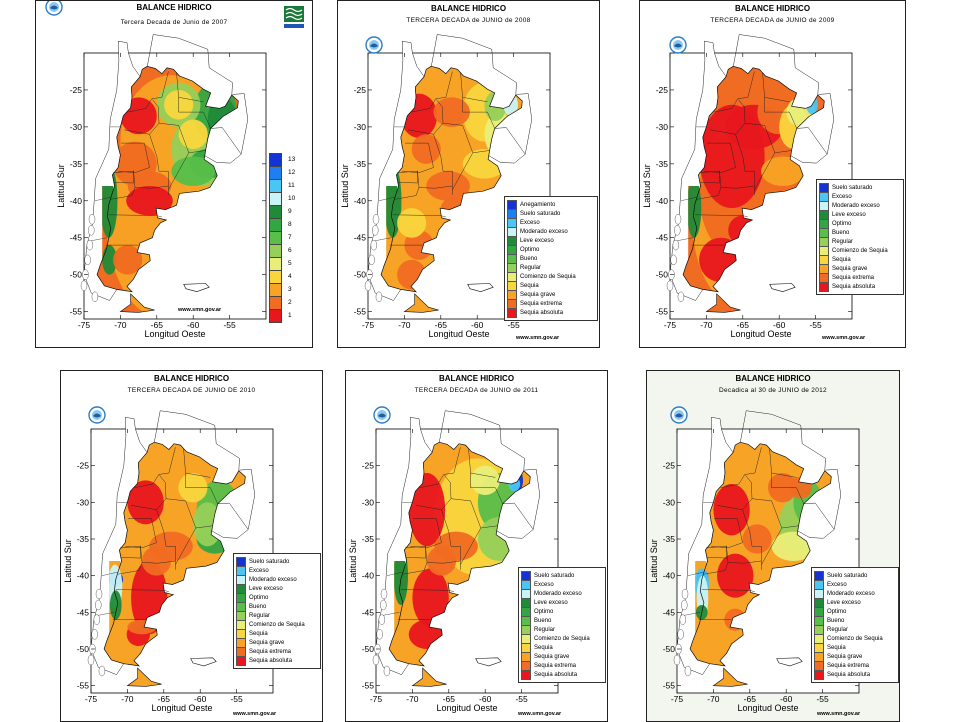  What do you see at coordinates (551, 204) in the screenshot?
I see `legend-item: Anegamiento` at bounding box center [551, 204].